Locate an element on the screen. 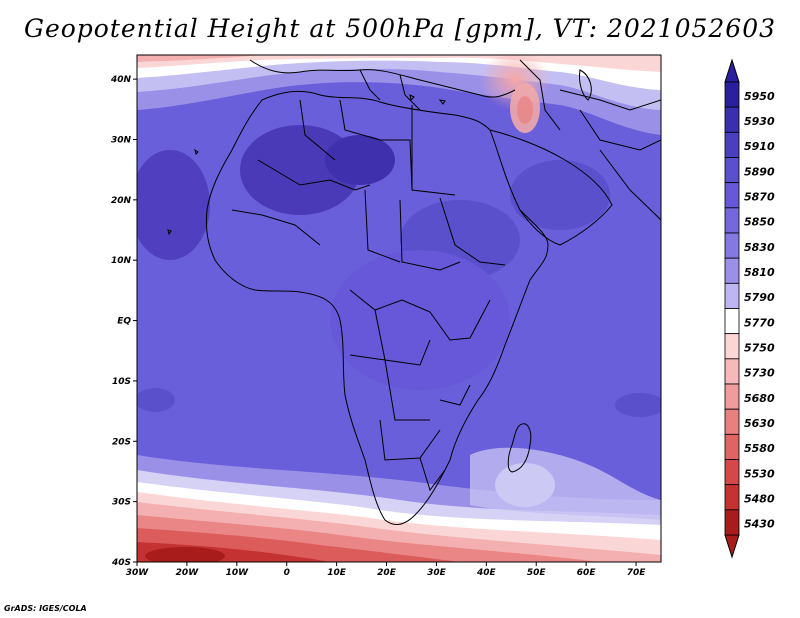 Image resolution: width=800 pixels, height=618 pixels. colorbar-label: 5810 is located at coordinates (759, 272).